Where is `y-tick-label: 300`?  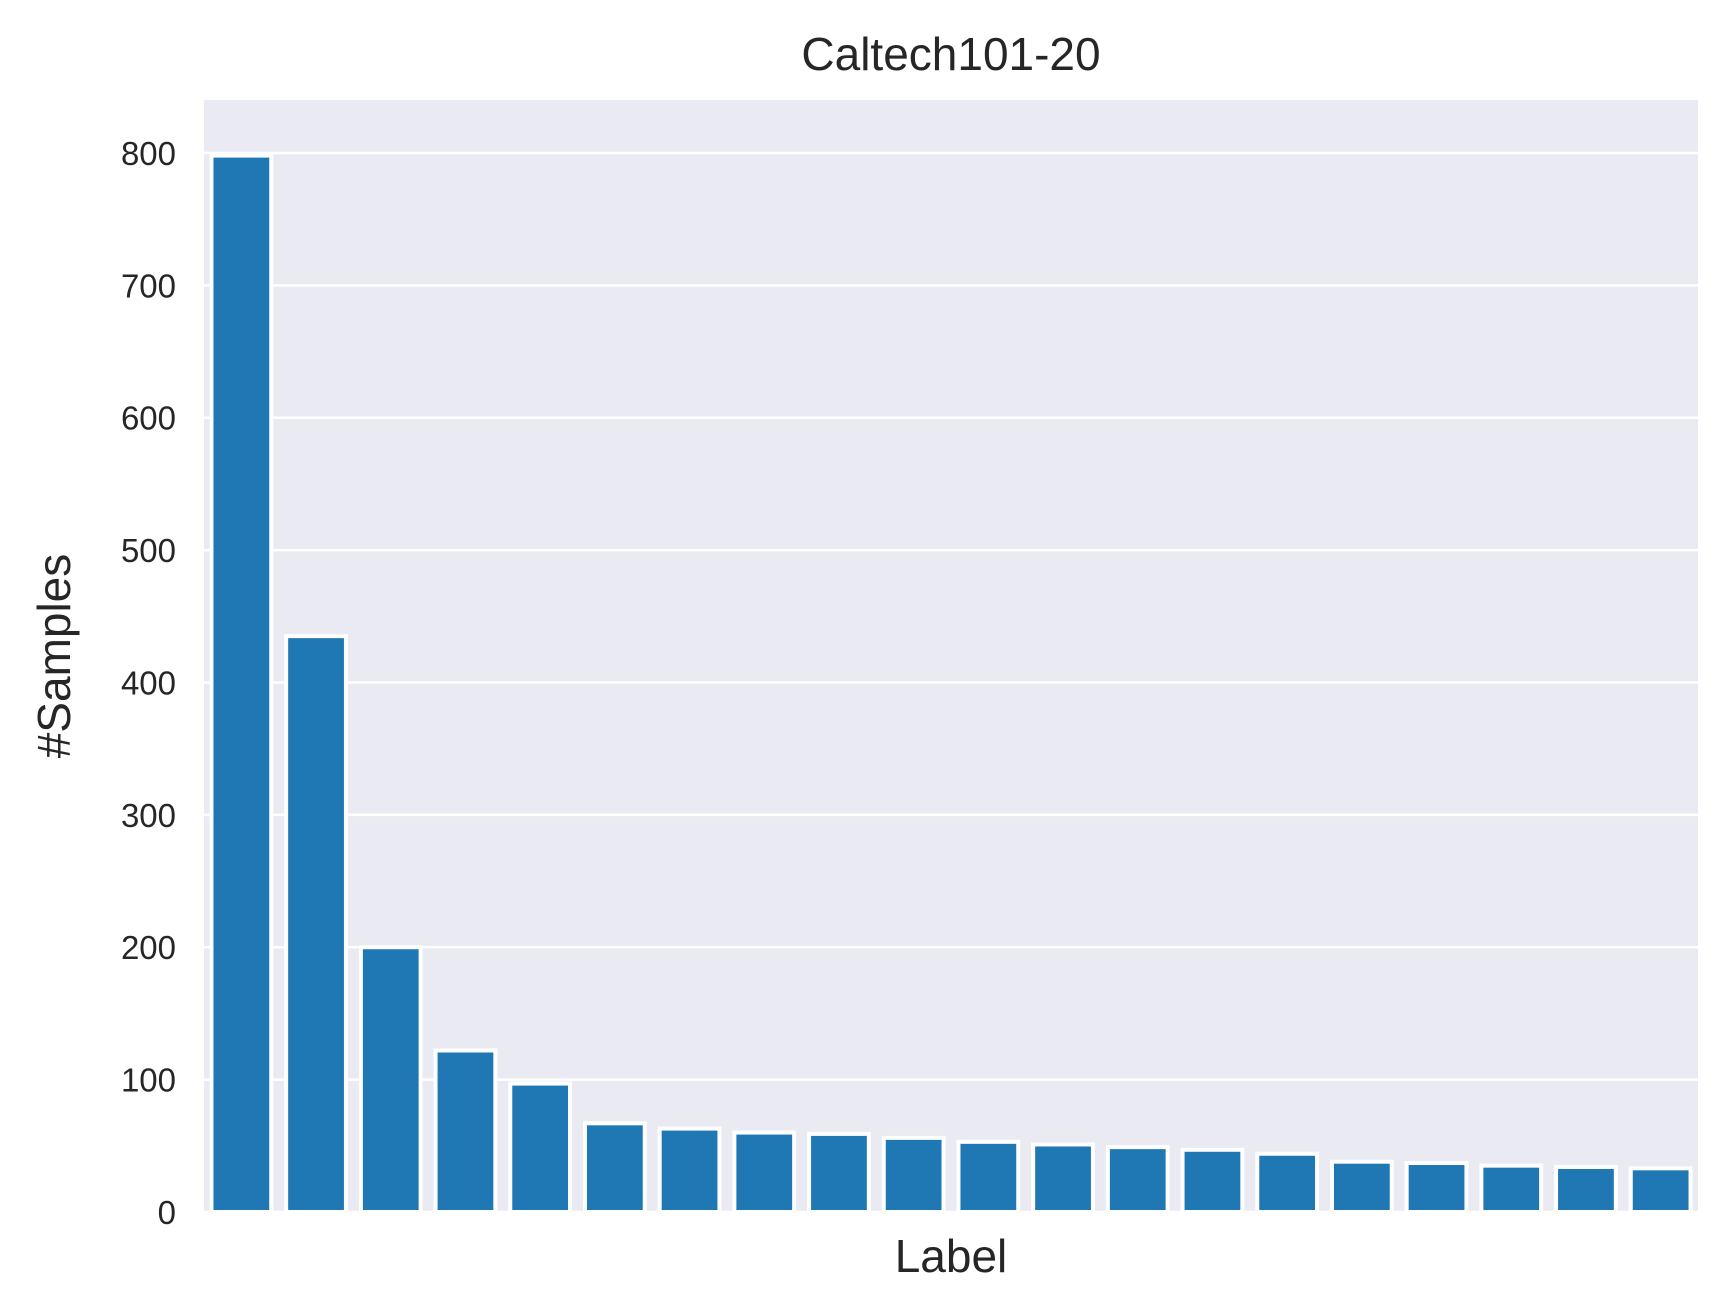 y-tick-label: 300 is located at coordinates (148, 815).